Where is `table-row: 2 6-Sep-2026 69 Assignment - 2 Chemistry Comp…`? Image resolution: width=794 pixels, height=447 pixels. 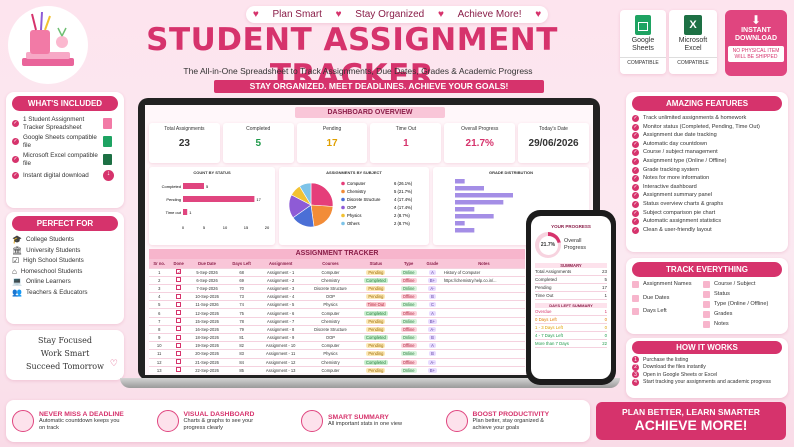 table-row: 2 6-Sep-2026 69 Assignment - 2 Chemistry Comp… is located at coordinates (337, 280).